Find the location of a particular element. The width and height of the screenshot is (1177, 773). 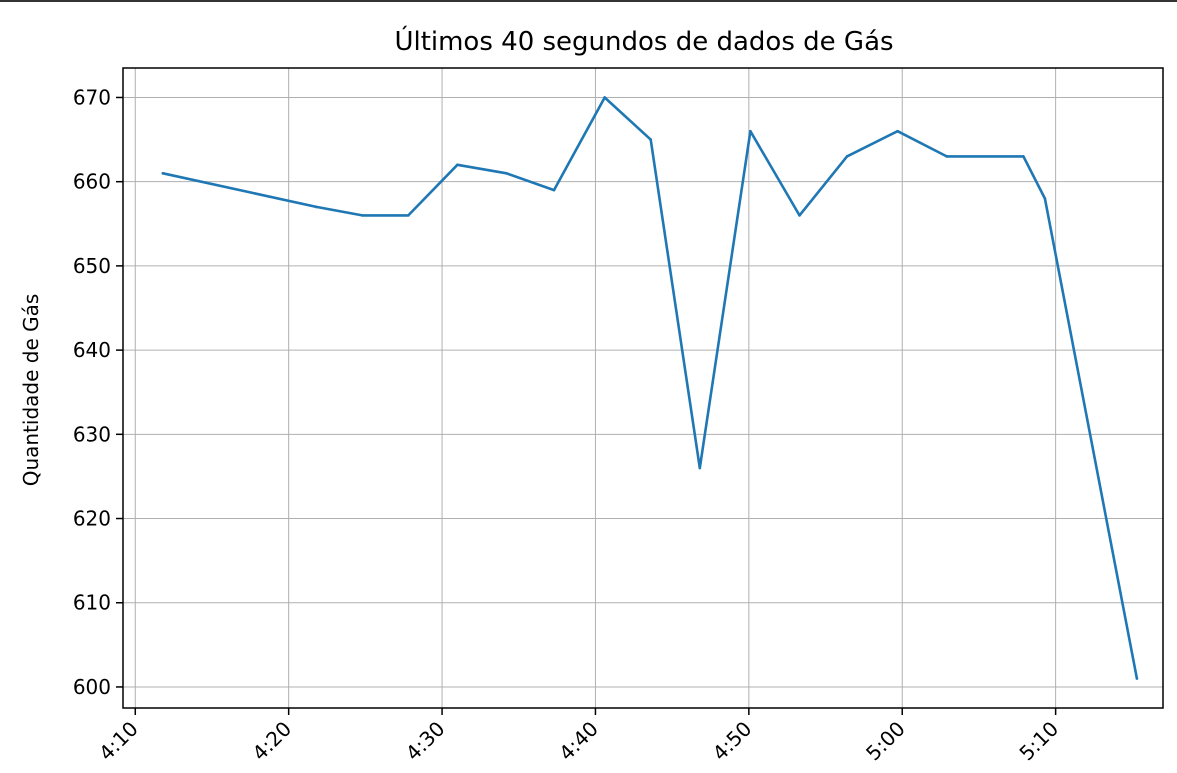

x-tick-label: 4:40 is located at coordinates (578, 741).